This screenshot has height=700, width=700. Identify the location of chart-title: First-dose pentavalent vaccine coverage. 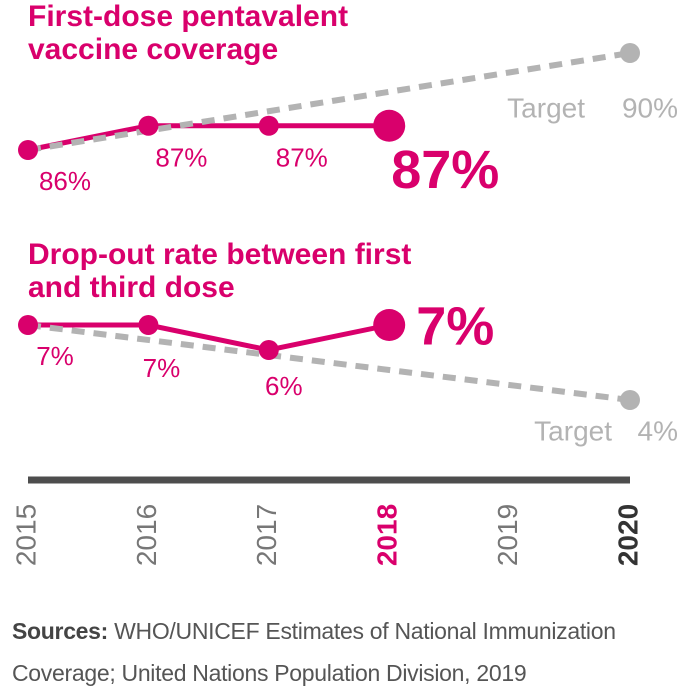
(188, 33).